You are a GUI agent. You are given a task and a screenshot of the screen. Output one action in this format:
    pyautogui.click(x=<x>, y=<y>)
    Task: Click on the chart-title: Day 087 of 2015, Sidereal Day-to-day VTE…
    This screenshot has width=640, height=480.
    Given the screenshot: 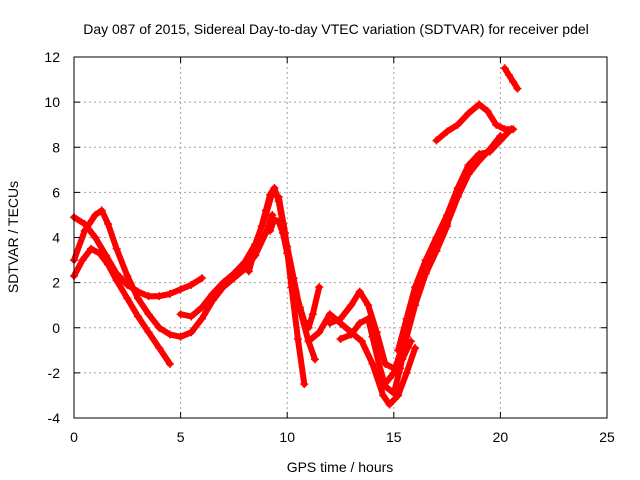 What is the action you would take?
    pyautogui.click(x=336, y=29)
    